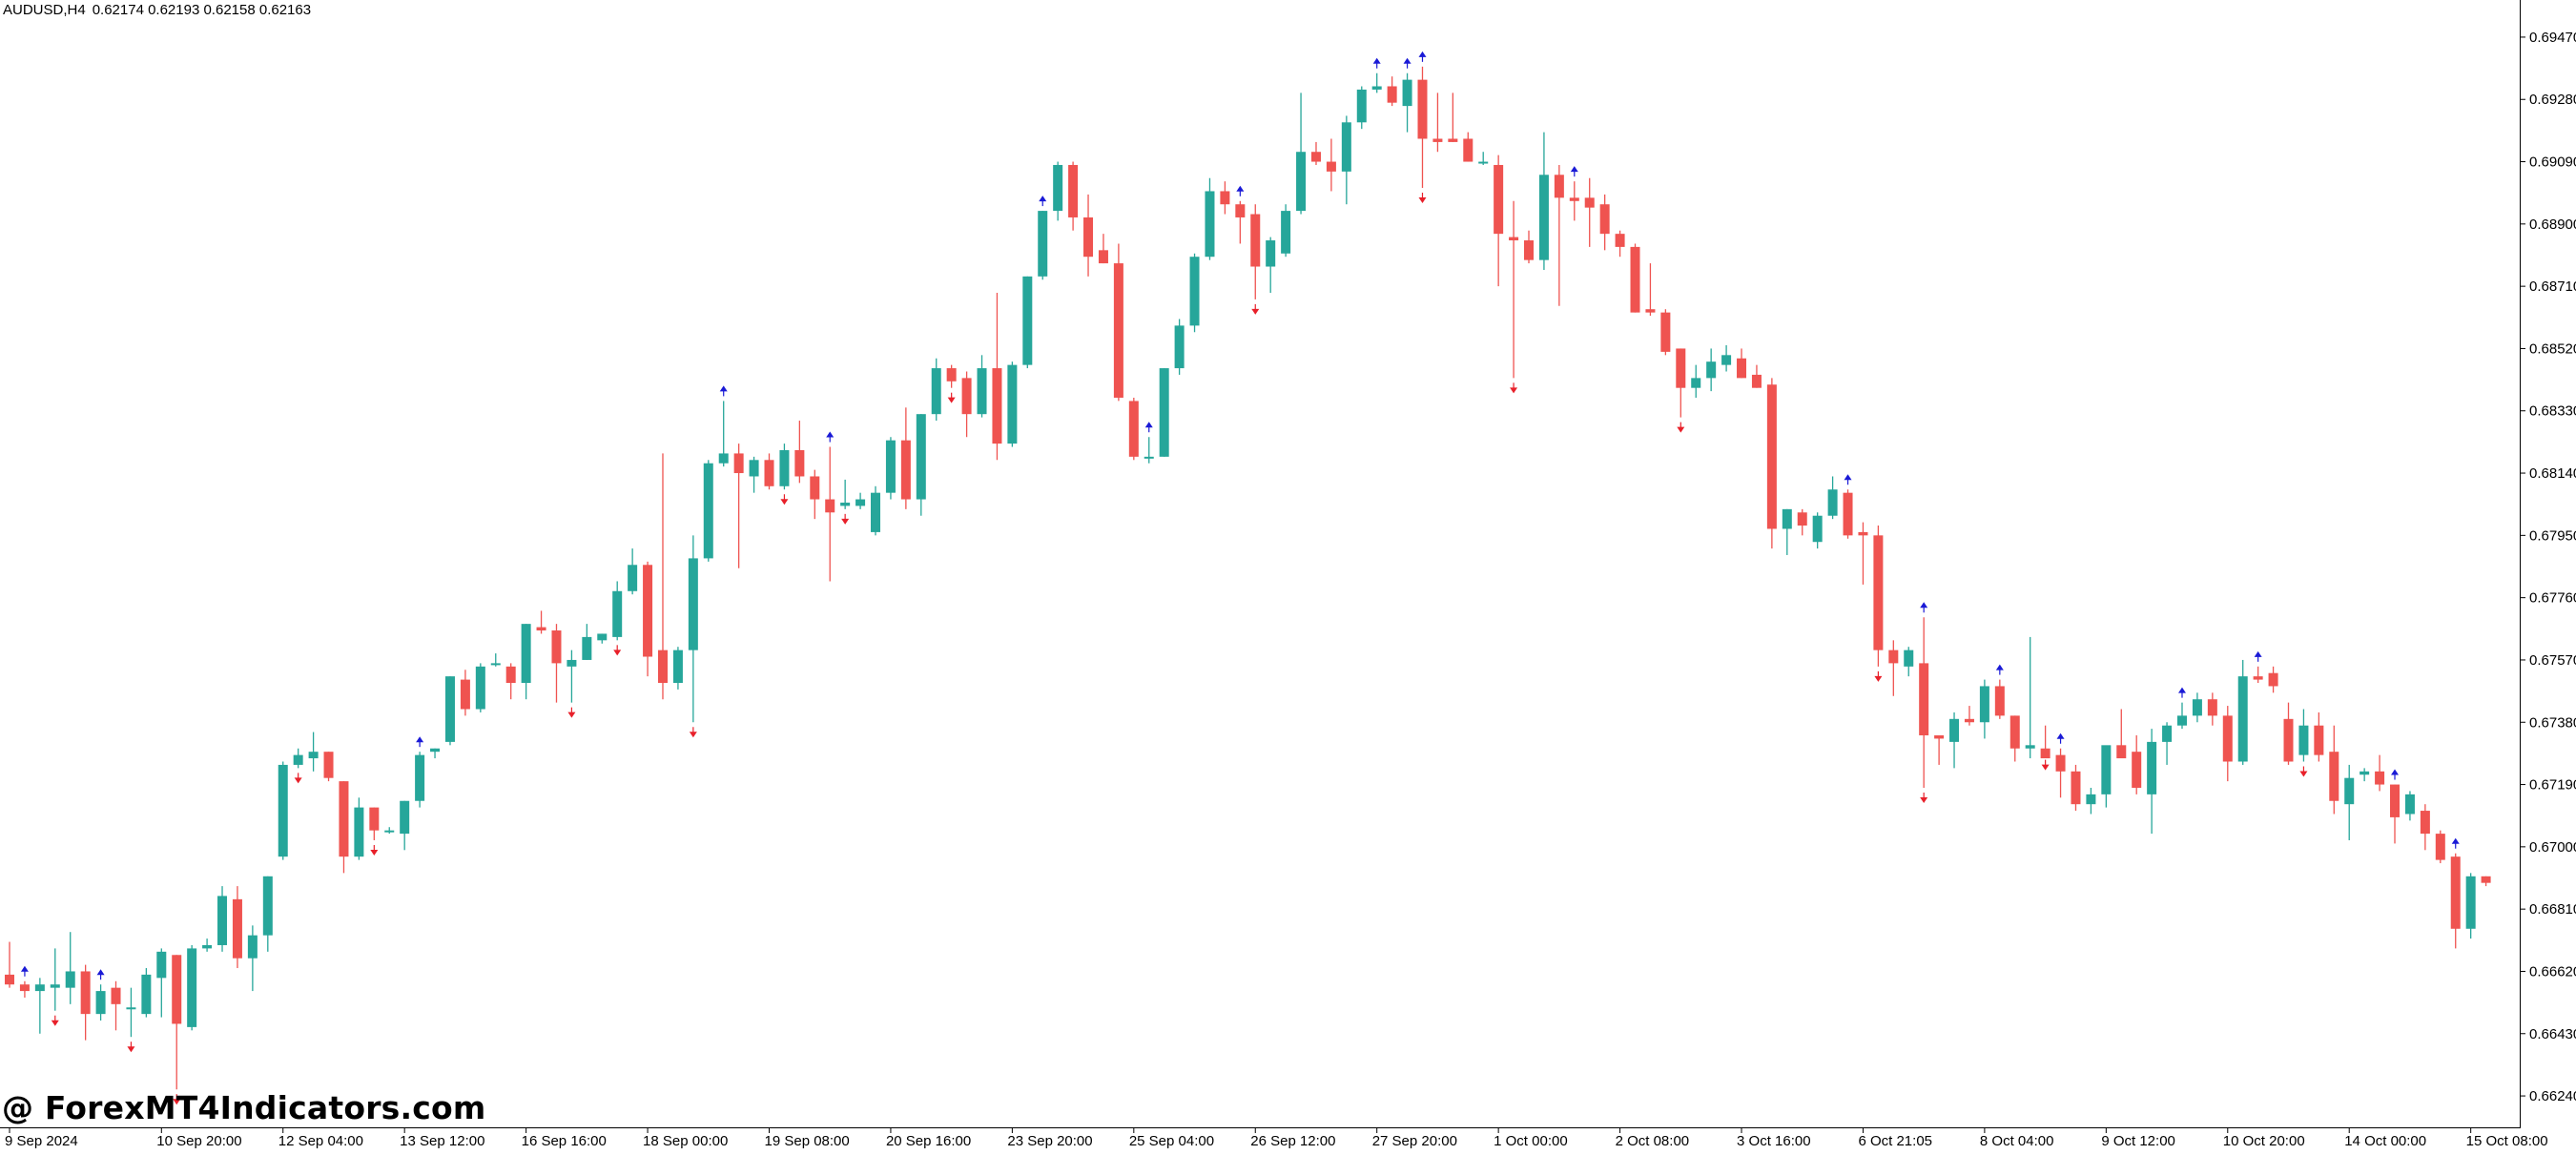 Image resolution: width=2576 pixels, height=1155 pixels. Describe the element at coordinates (2552, 661) in the screenshot. I see `price-tick-label: 0.67570` at that location.